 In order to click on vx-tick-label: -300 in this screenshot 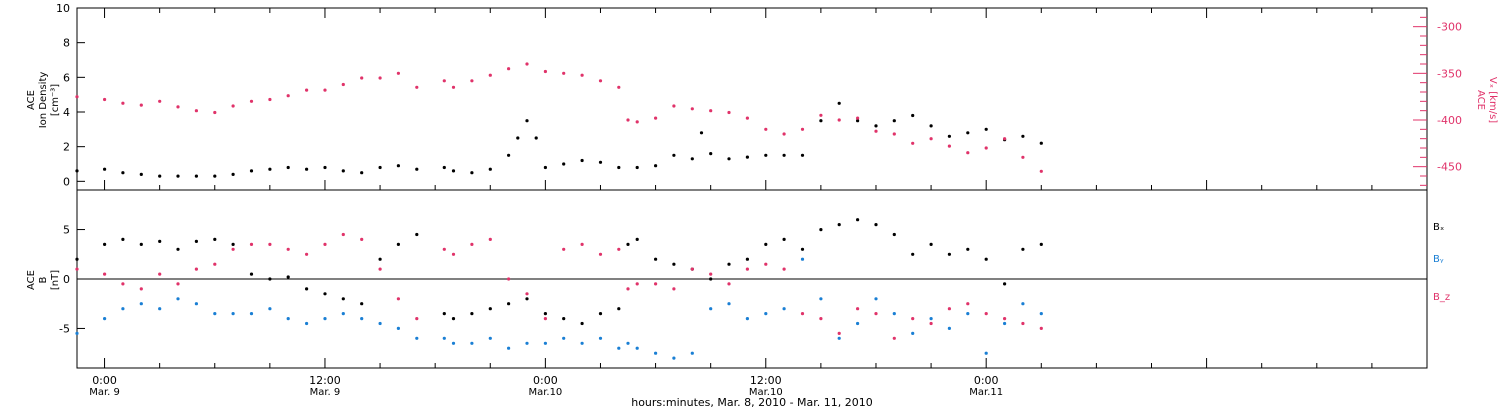, I will do `click(1449, 27)`.